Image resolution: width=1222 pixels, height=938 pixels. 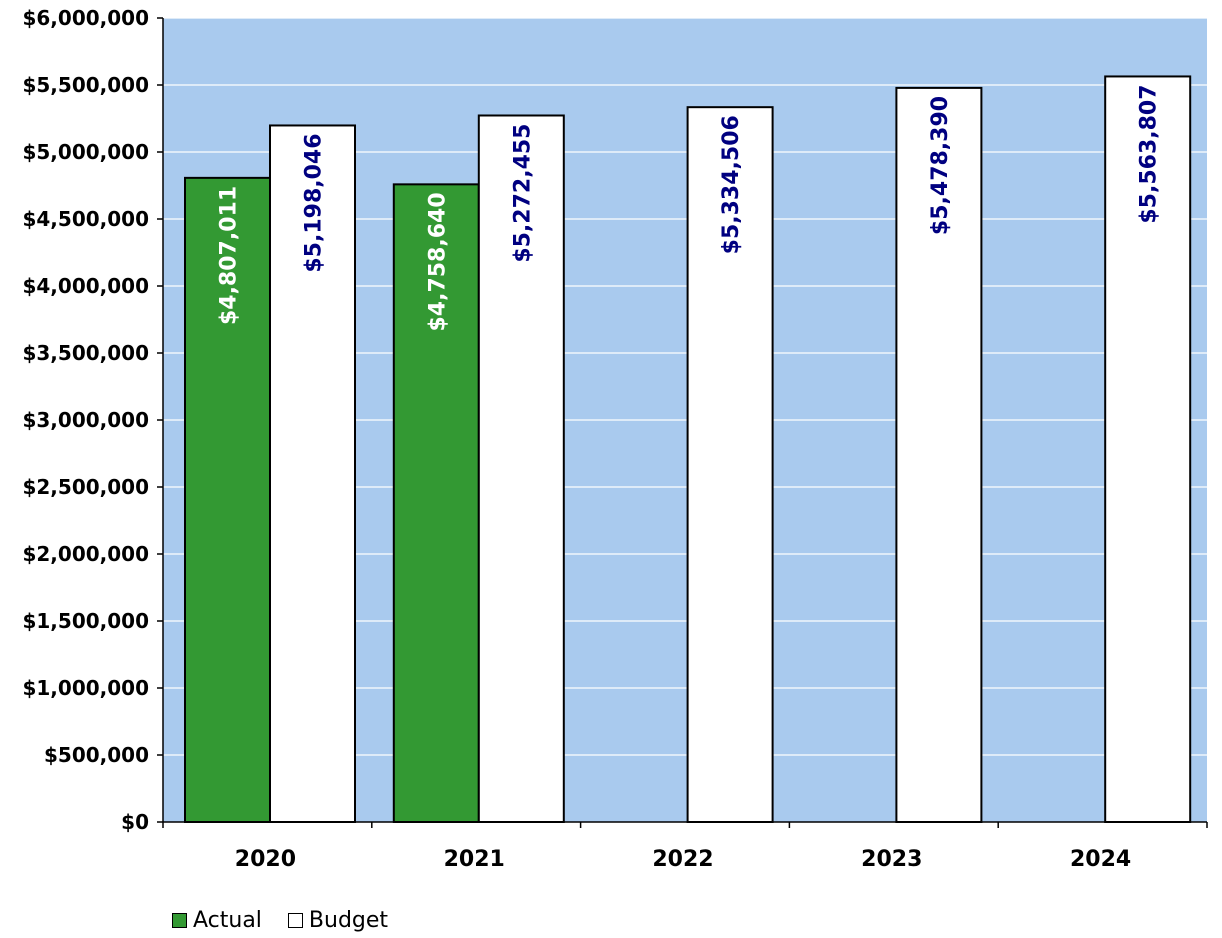 I want to click on bar-budget-2024, so click(x=1148, y=449).